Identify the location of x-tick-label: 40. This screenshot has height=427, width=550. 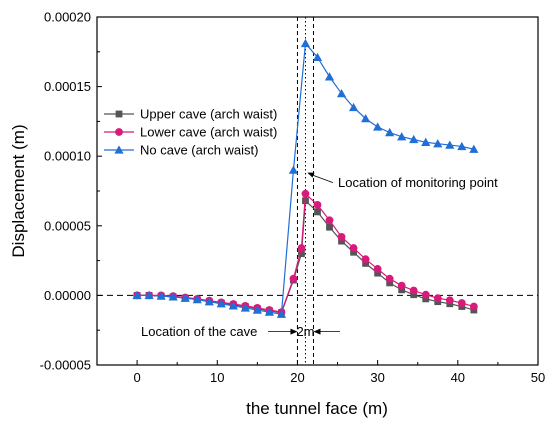
(458, 377).